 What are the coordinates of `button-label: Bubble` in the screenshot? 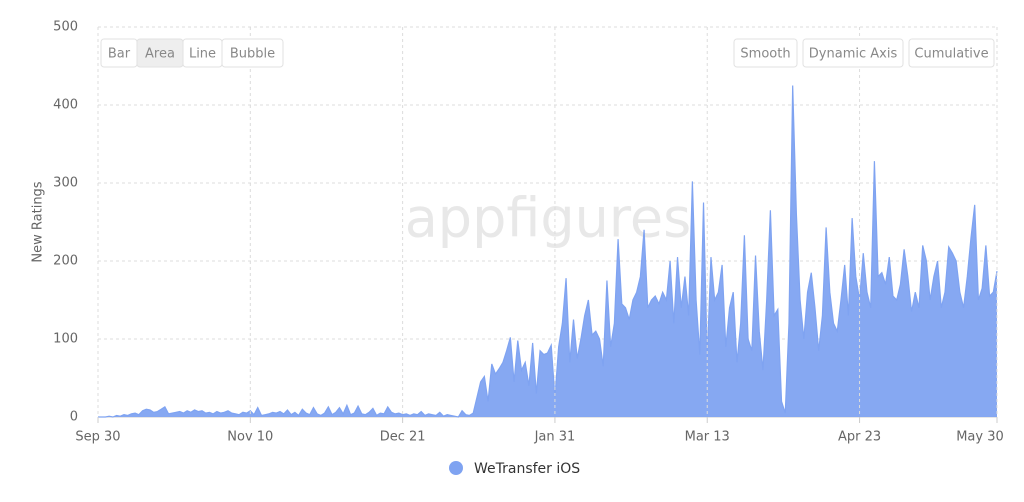 It's located at (252, 54).